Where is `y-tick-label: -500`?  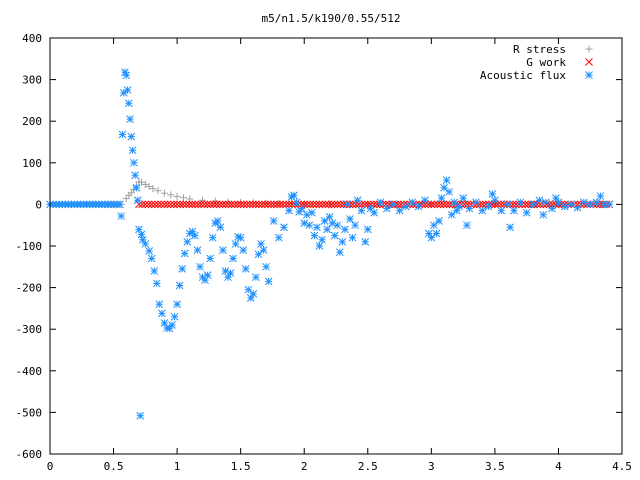
y-tick-label: -500 is located at coordinates (29, 412).